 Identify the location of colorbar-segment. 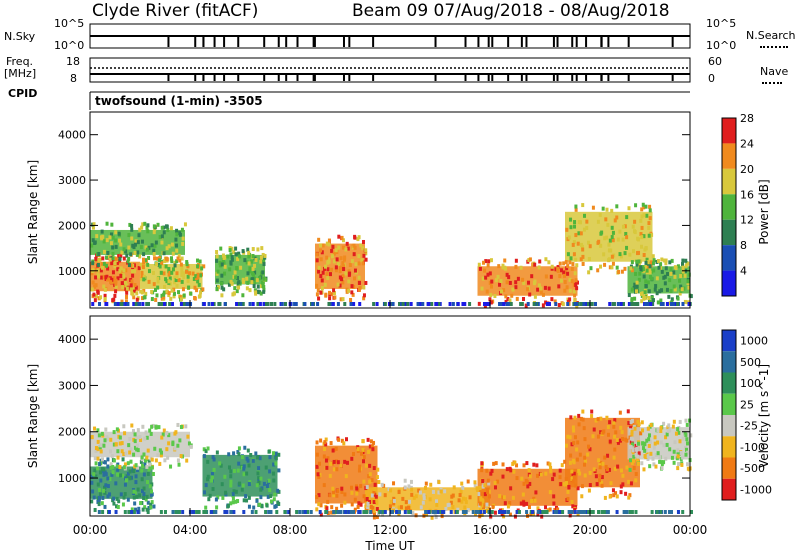
(729, 468).